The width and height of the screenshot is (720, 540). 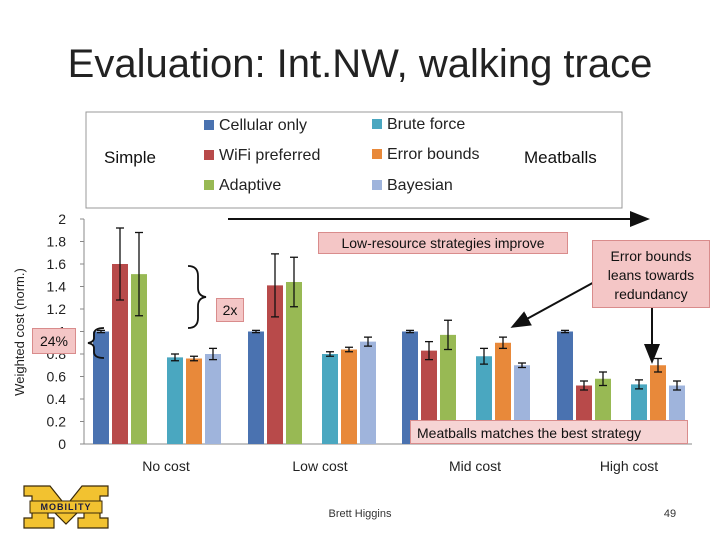 I want to click on x-tick-label: Mid cost, so click(x=475, y=466).